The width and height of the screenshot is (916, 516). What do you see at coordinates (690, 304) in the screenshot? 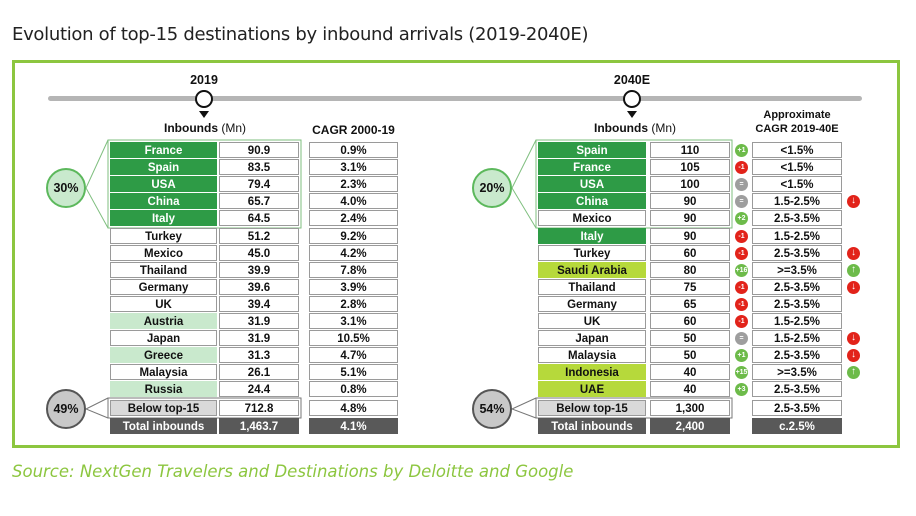
I see `inbounds-cell: 65` at bounding box center [690, 304].